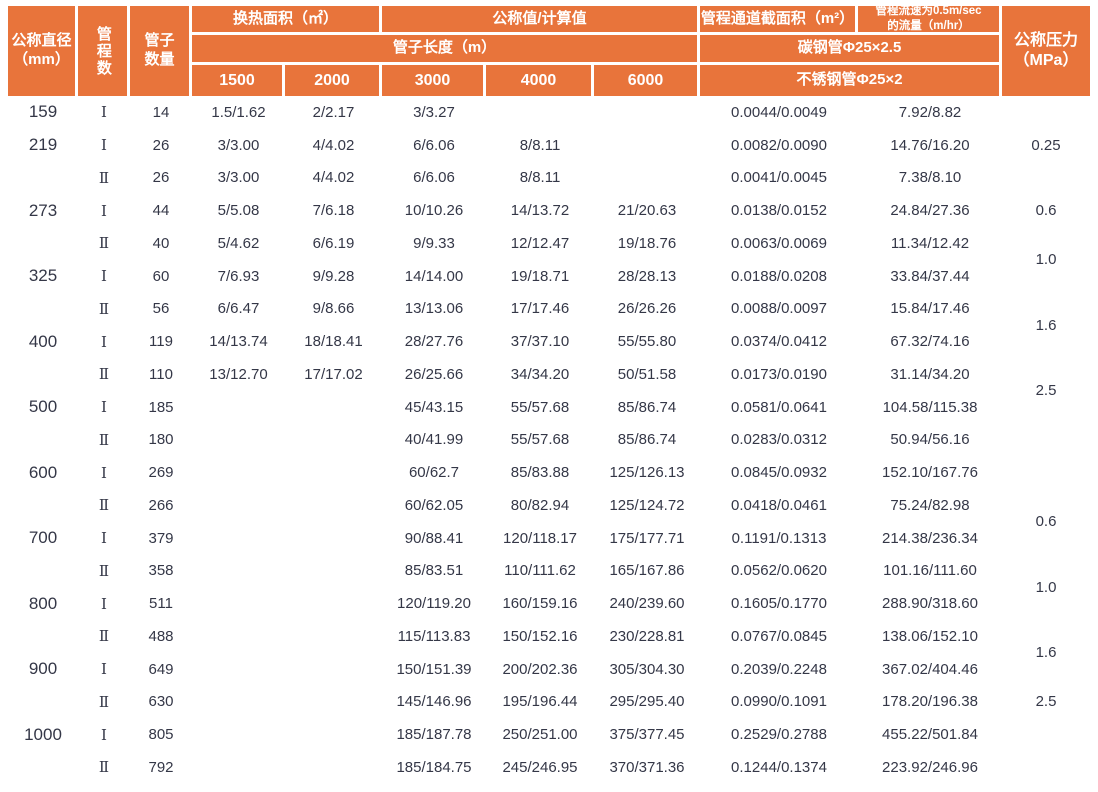 The height and width of the screenshot is (792, 1098). Describe the element at coordinates (238, 374) in the screenshot. I see `cell-area-1500: 13/12.70` at that location.